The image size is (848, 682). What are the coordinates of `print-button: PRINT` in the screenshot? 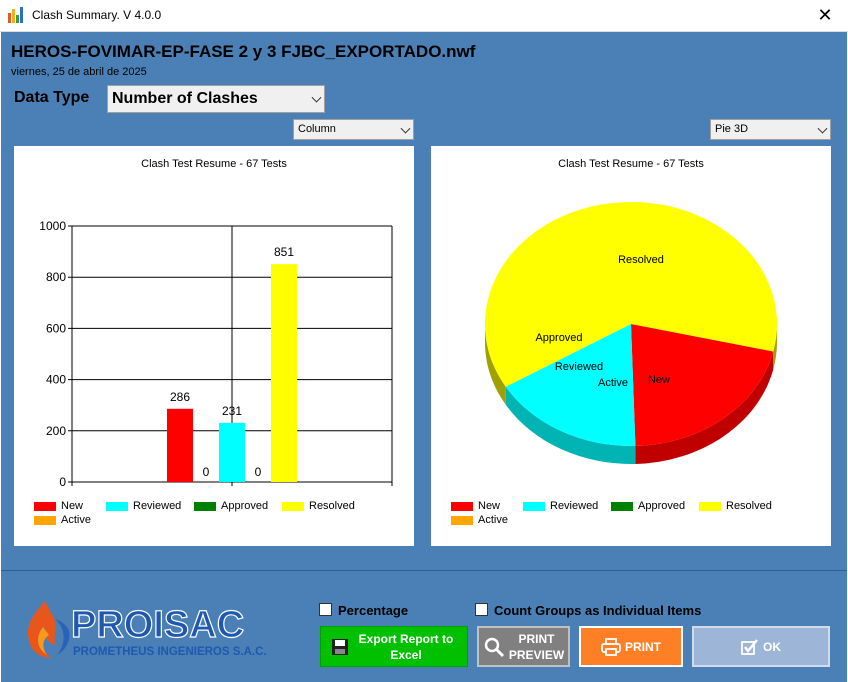 It's located at (631, 646).